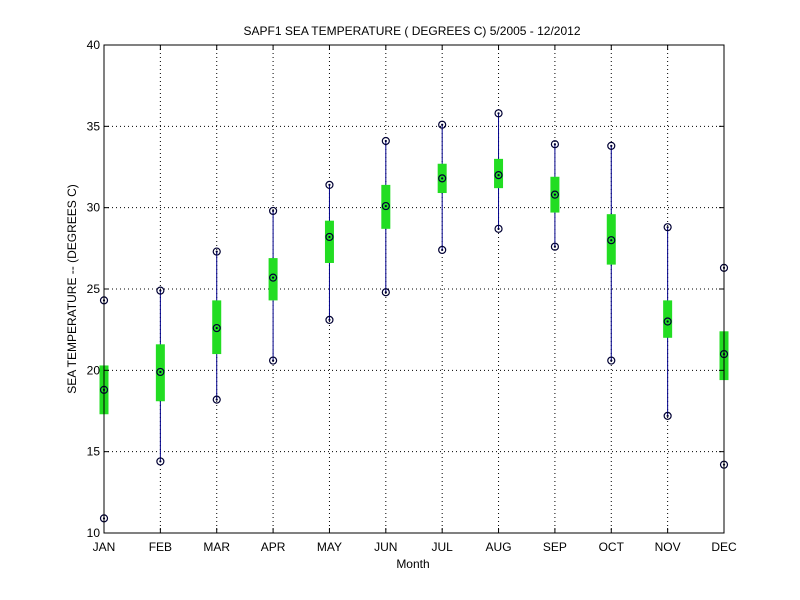  What do you see at coordinates (94, 370) in the screenshot?
I see `y-tick-label: 20` at bounding box center [94, 370].